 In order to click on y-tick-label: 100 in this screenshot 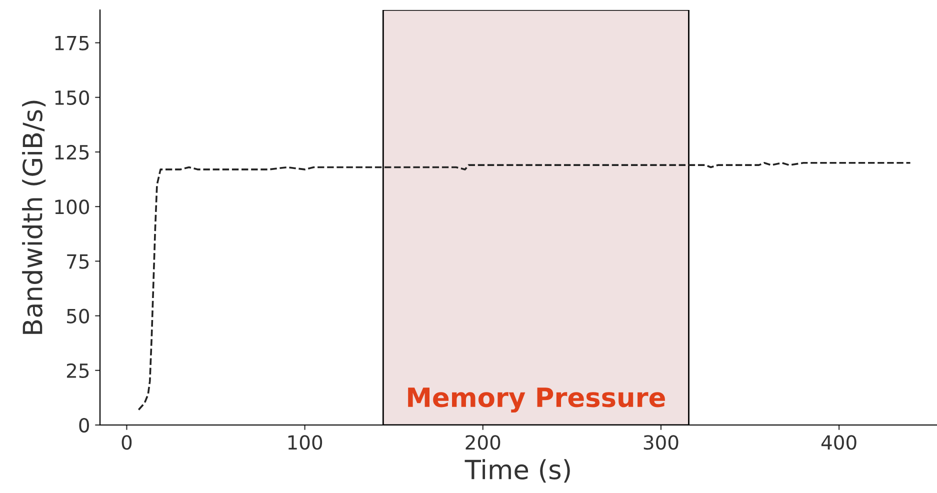, I will do `click(72, 207)`.